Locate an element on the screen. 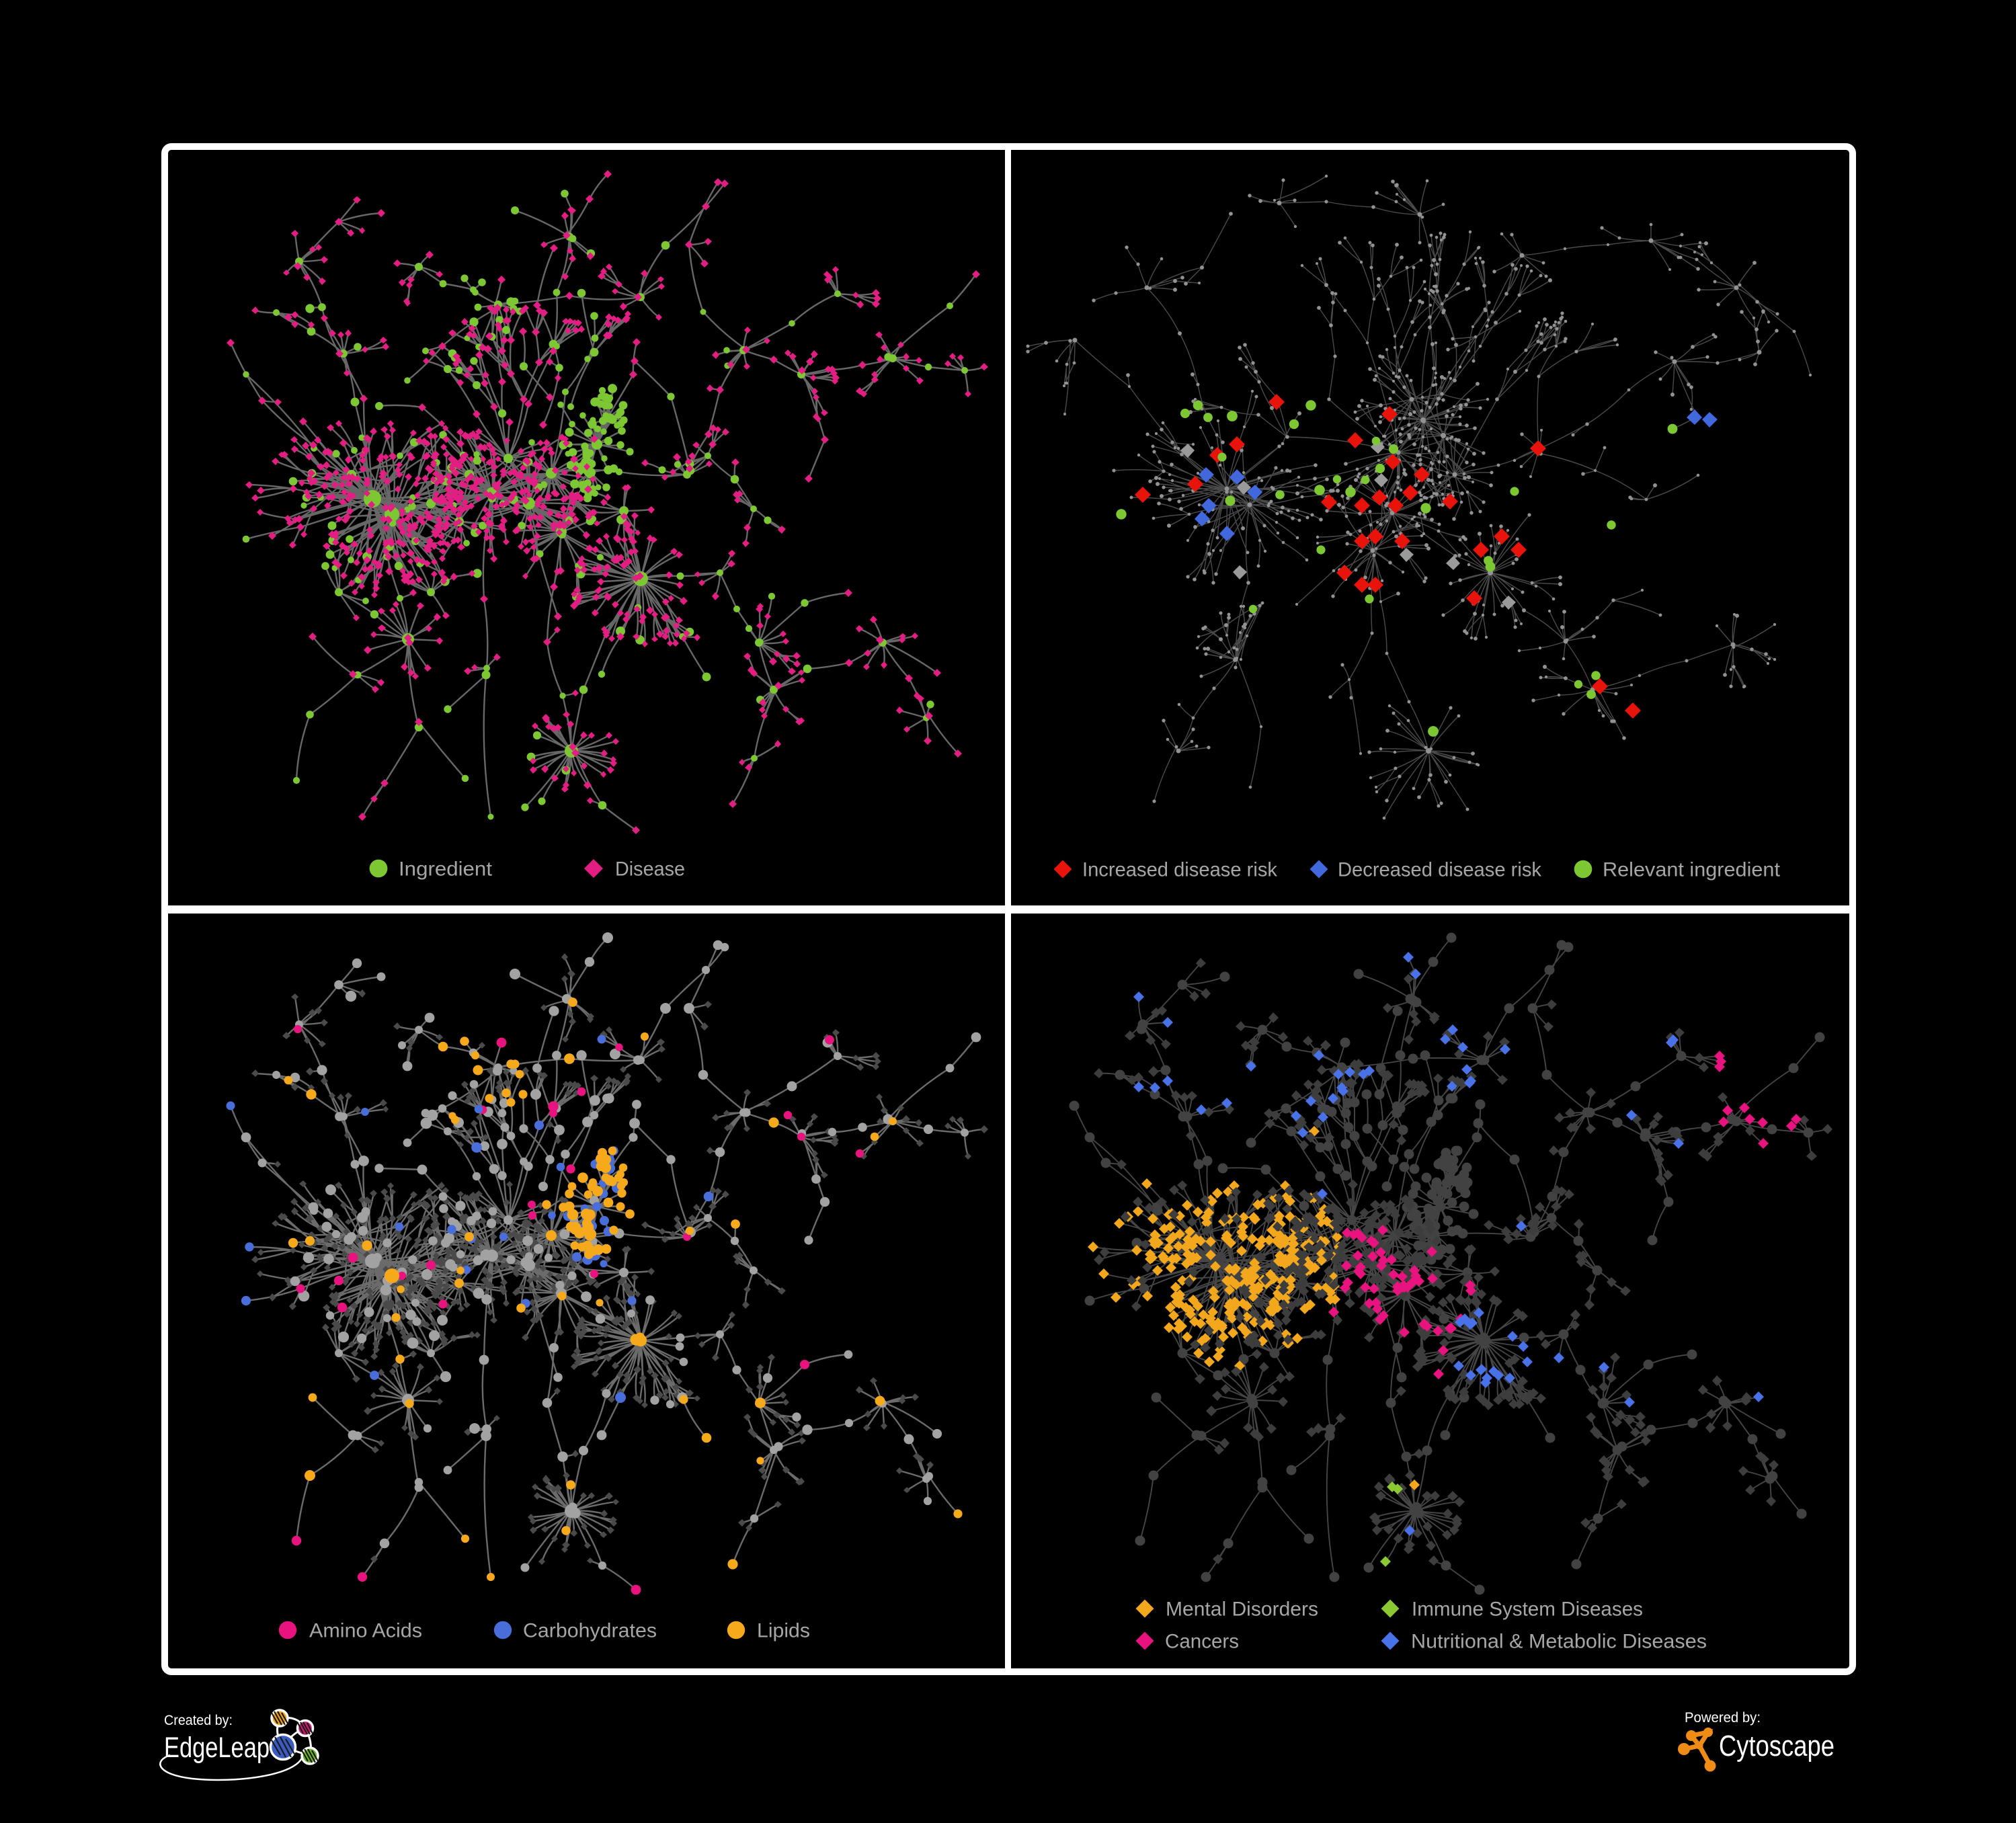 Image resolution: width=2016 pixels, height=1823 pixels. svg-text: Relevant ingredient is located at coordinates (1692, 870).